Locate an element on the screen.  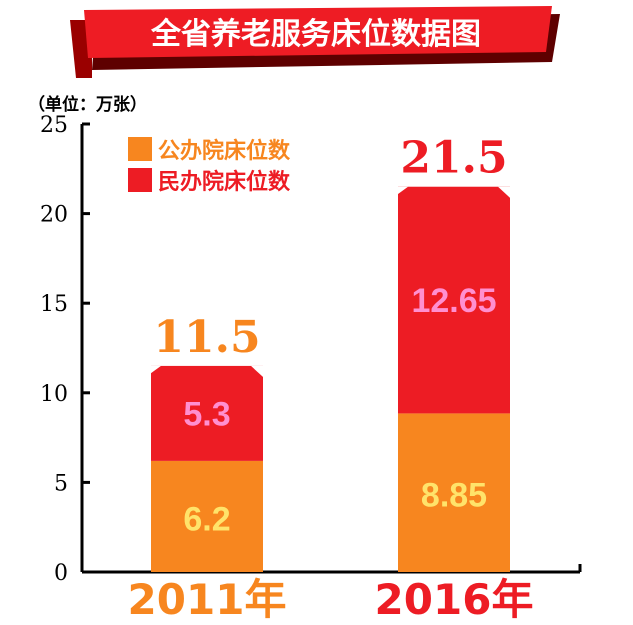
title-banner: 全省养老服务床位数据图 is located at coordinates (315, 42).